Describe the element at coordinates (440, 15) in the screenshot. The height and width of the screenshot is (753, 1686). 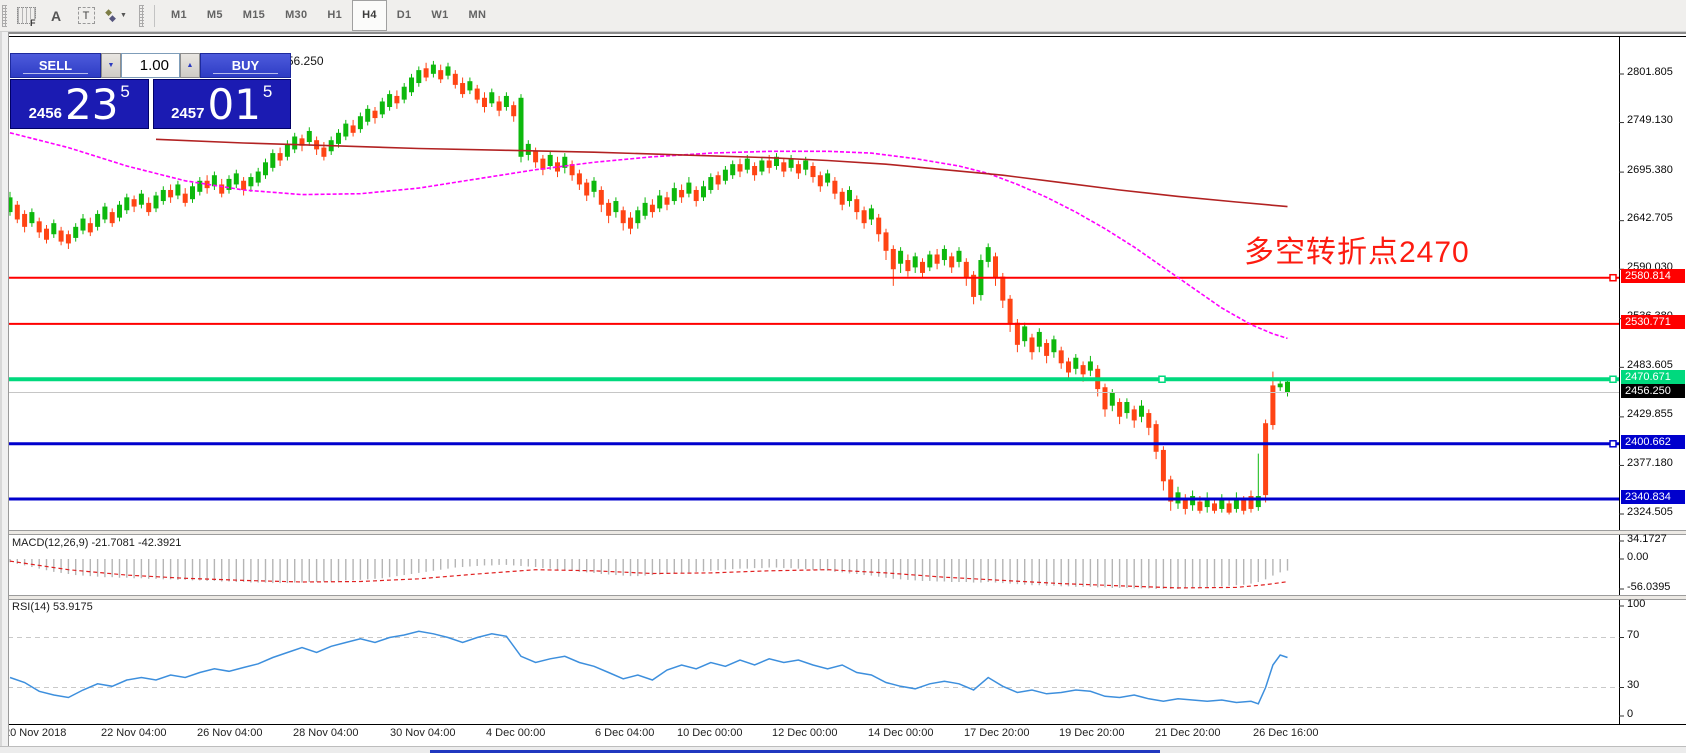
I see `timeframe-button-w1: W1` at that location.